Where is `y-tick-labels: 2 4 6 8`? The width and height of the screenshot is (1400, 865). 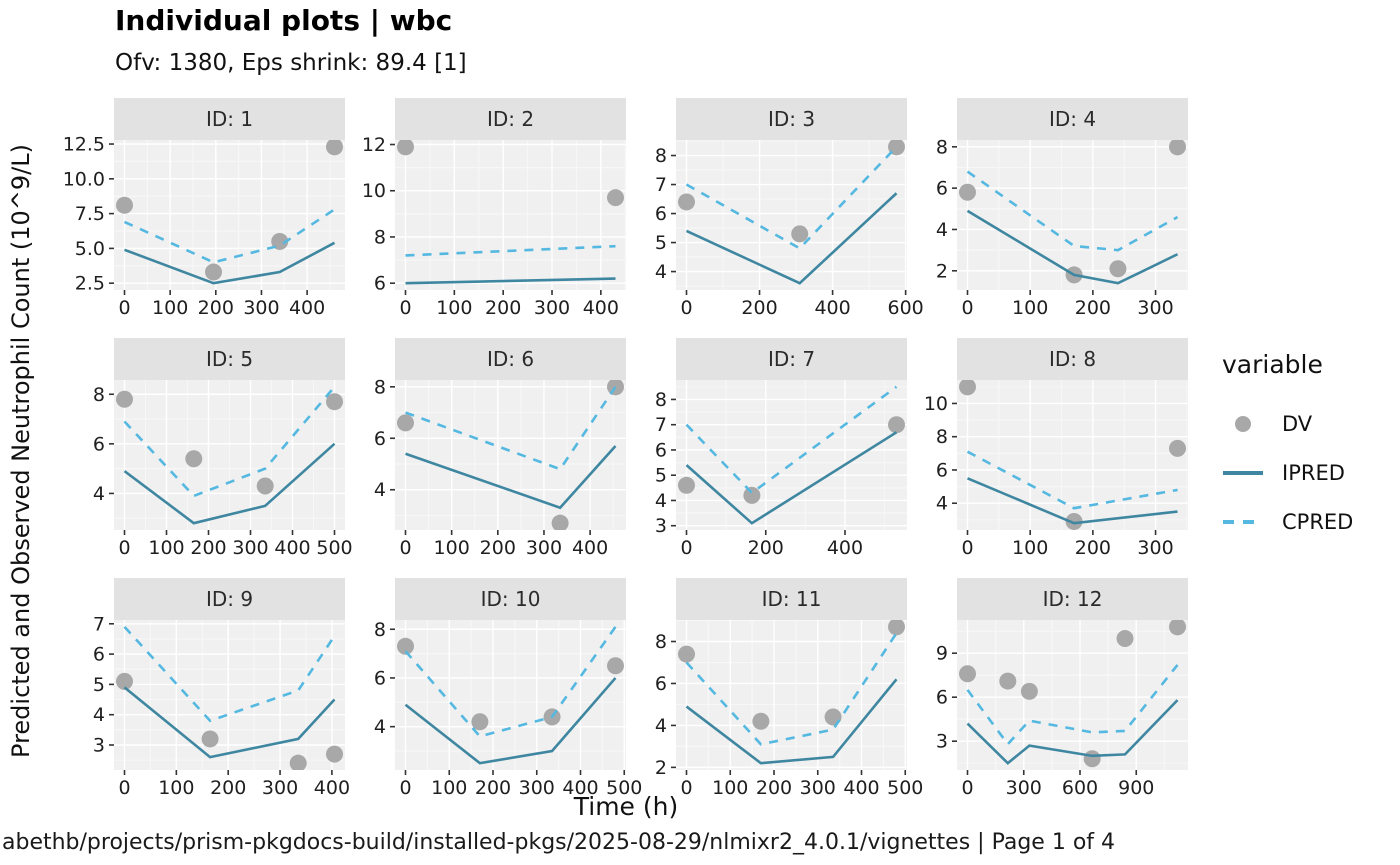
y-tick-labels: 2 4 6 8 is located at coordinates (661, 705).